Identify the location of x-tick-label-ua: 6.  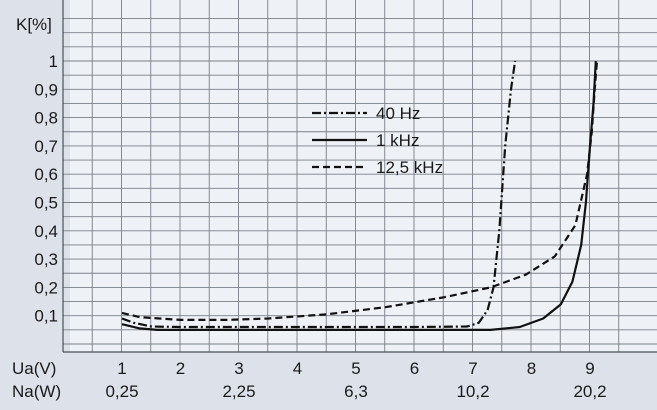
(414, 368).